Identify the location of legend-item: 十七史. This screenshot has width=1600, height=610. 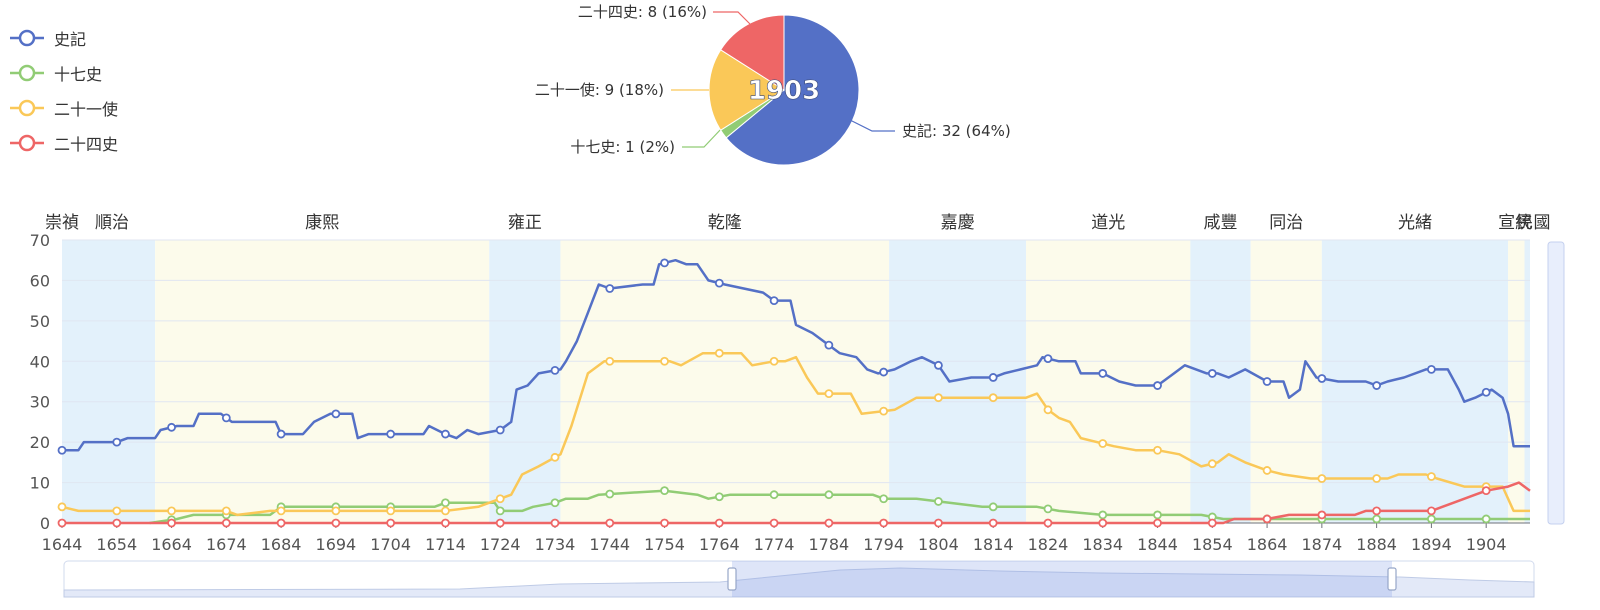
(64, 72).